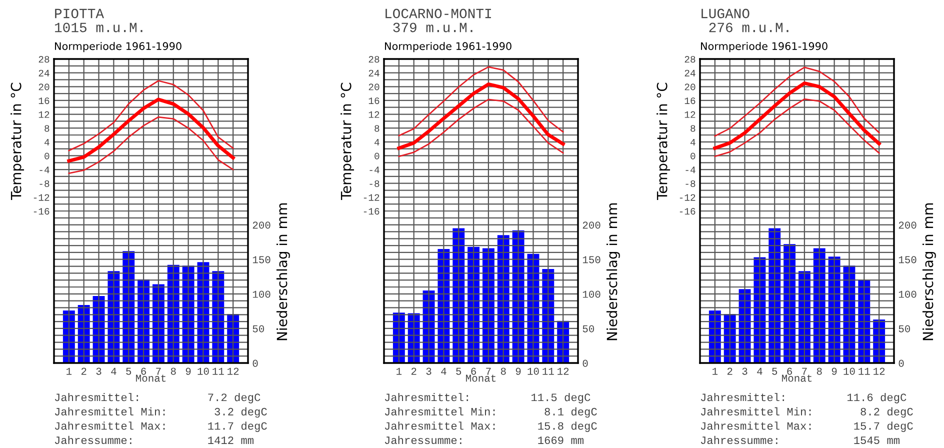 The image size is (944, 448). What do you see at coordinates (490, 427) in the screenshot?
I see `text: Jahresmittel Max: 15.8 degC` at bounding box center [490, 427].